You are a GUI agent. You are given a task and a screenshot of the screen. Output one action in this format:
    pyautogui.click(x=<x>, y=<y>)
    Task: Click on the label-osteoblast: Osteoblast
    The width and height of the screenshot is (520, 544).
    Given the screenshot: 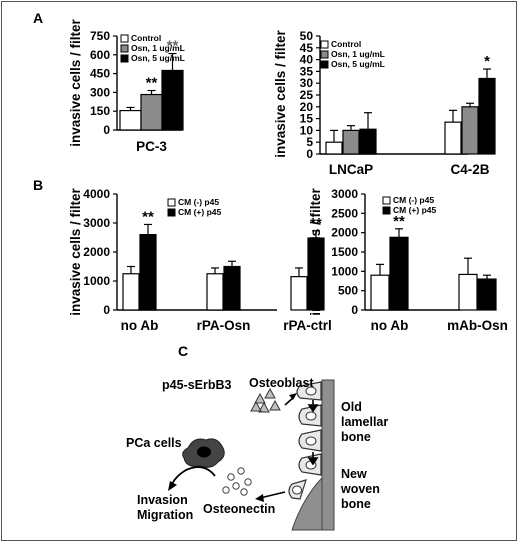 What is the action you would take?
    pyautogui.click(x=281, y=383)
    